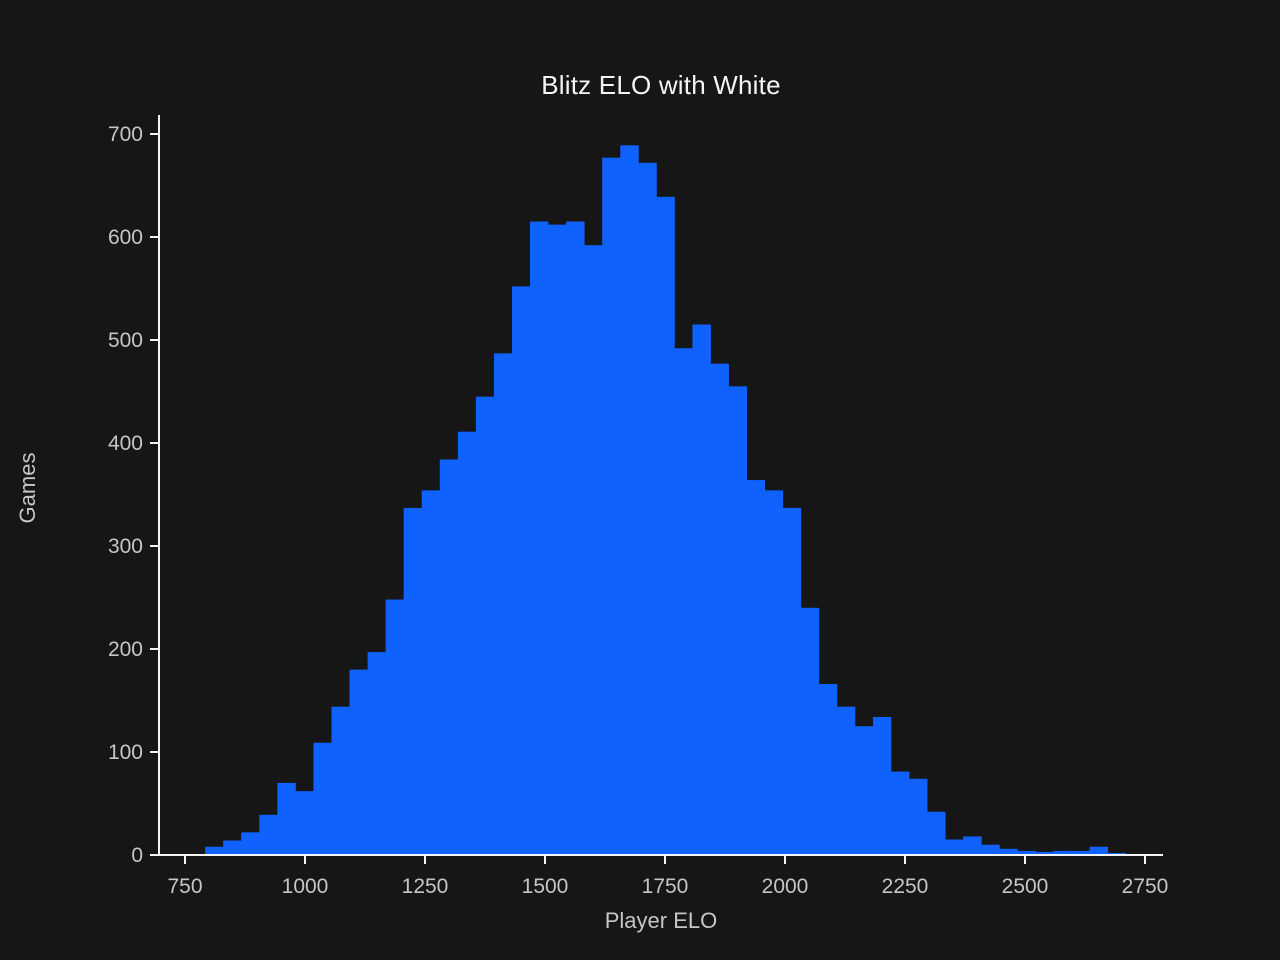  I want to click on x-tick-label: 1500, so click(545, 886).